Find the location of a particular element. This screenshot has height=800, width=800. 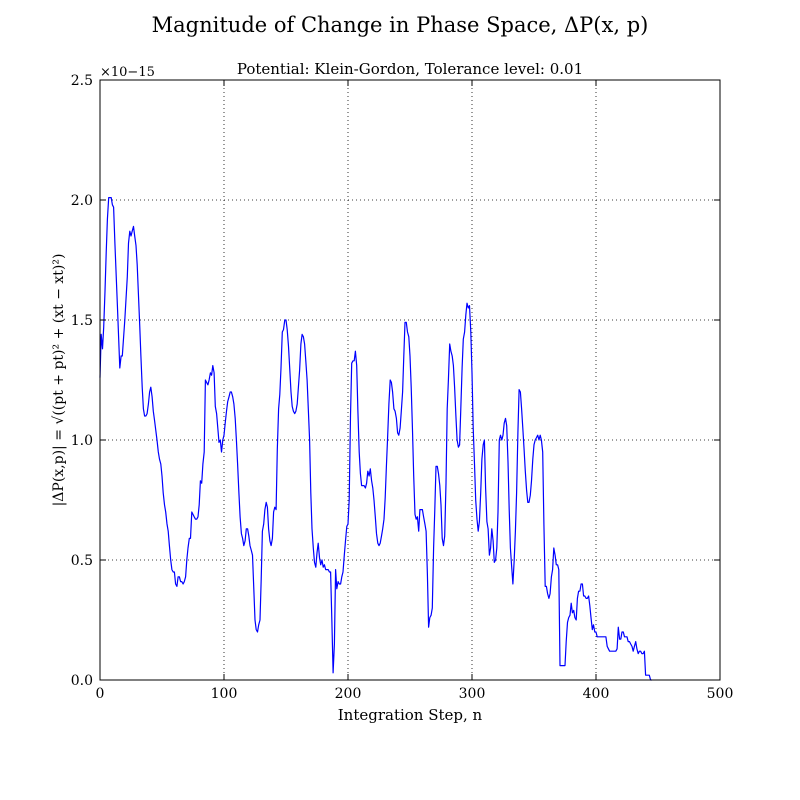

x-tick-labels: 0 100 200 300 400 500 is located at coordinates (415, 694).